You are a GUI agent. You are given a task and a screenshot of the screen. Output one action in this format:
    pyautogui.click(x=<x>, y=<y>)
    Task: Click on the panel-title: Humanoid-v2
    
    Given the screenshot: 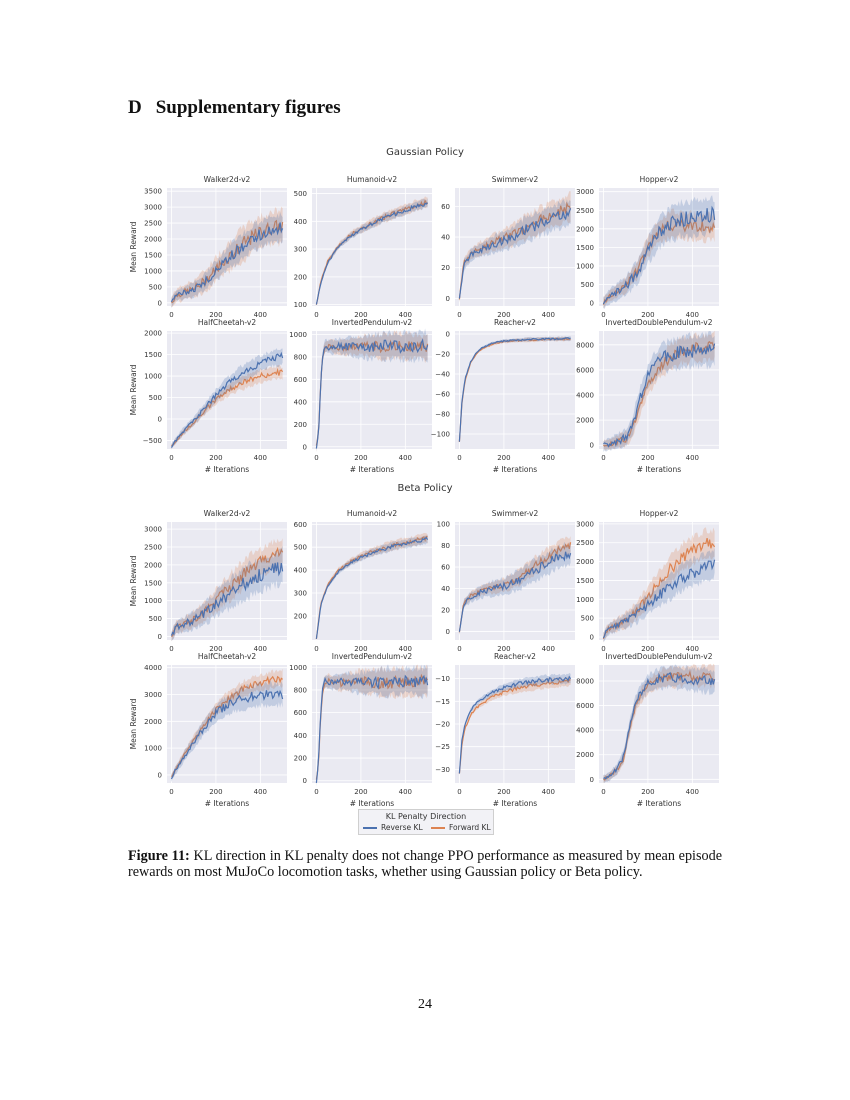 What is the action you would take?
    pyautogui.click(x=372, y=179)
    